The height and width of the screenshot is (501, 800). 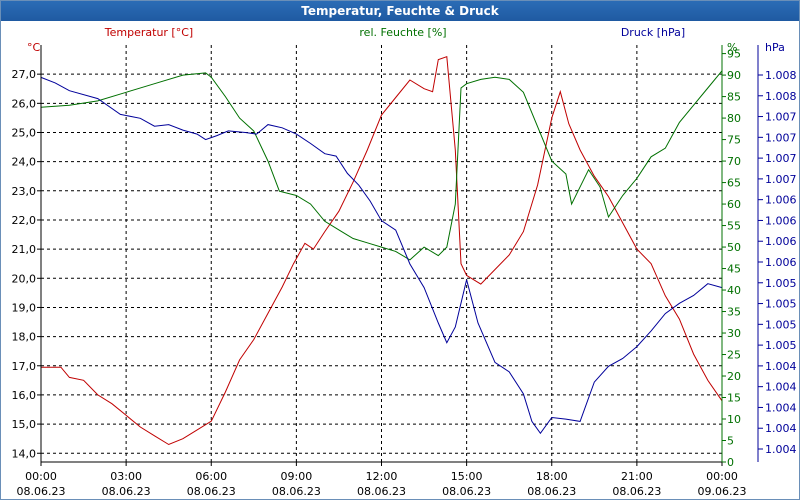 What do you see at coordinates (402, 32) in the screenshot?
I see `humidity-axis-title: rel. Feuchte [%]` at bounding box center [402, 32].